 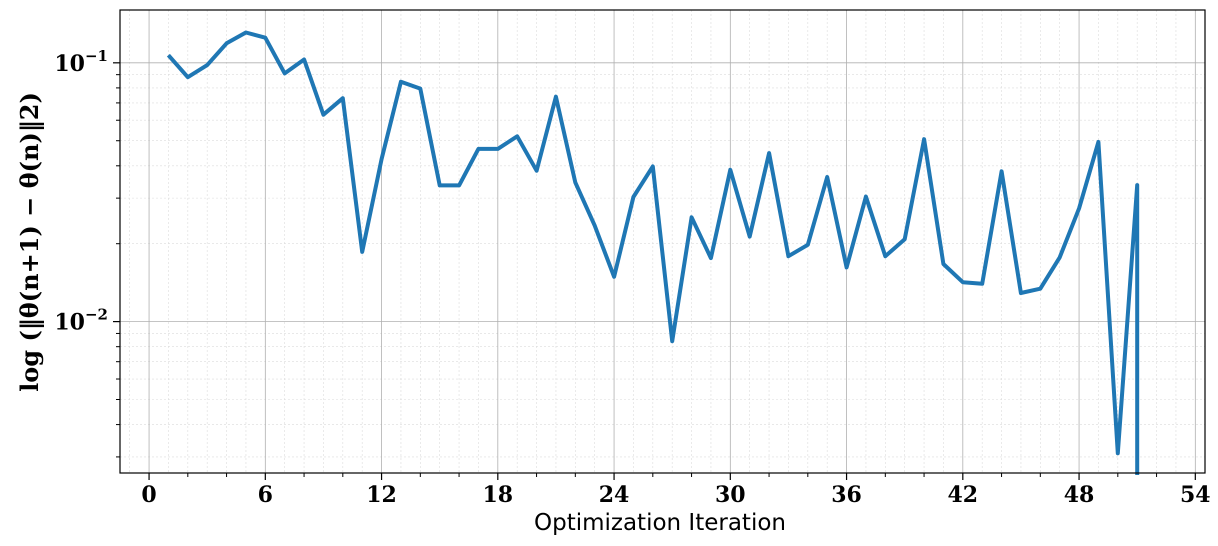 What do you see at coordinates (81, 321) in the screenshot?
I see `y-tick-label: 10⁻²` at bounding box center [81, 321].